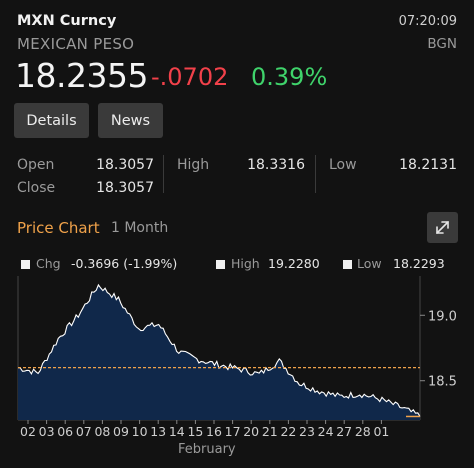 The height and width of the screenshot is (468, 474). What do you see at coordinates (36, 165) in the screenshot?
I see `open-label: Open` at bounding box center [36, 165].